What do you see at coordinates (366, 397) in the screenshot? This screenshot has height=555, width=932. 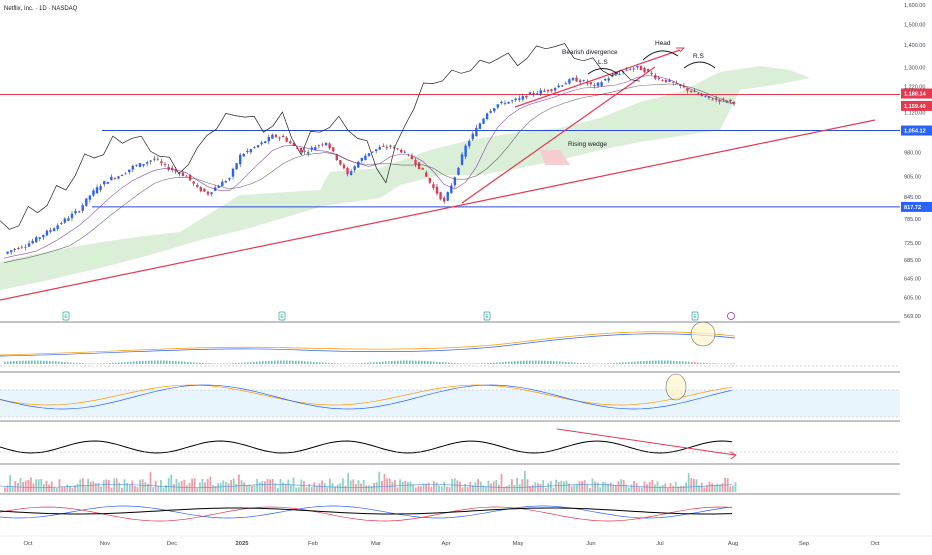 I see `stoch-d` at bounding box center [366, 397].